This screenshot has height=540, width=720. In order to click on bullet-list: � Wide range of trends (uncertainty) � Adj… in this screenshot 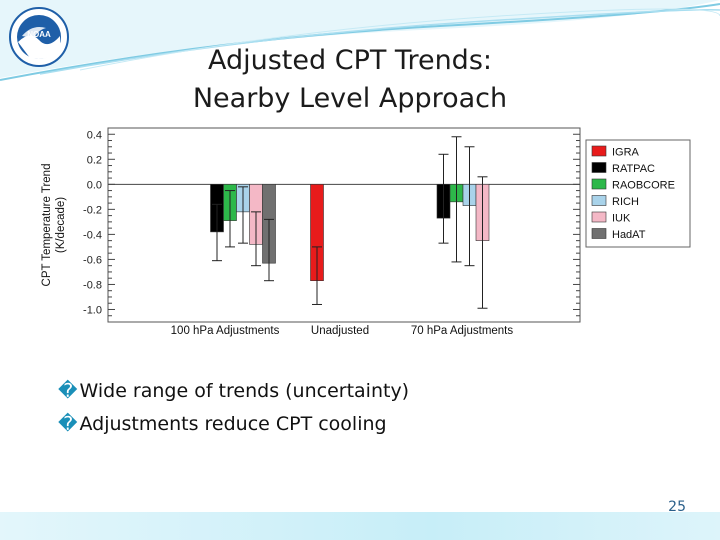, I will do `click(358, 408)`.